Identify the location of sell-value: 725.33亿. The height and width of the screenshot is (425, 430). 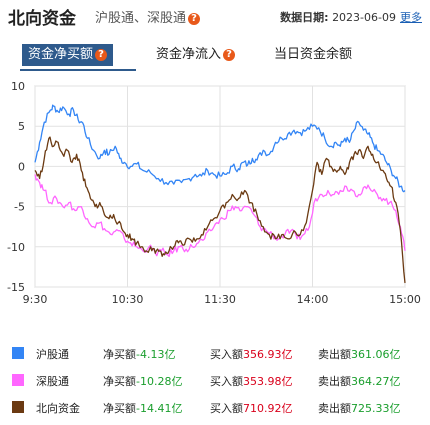
(376, 408).